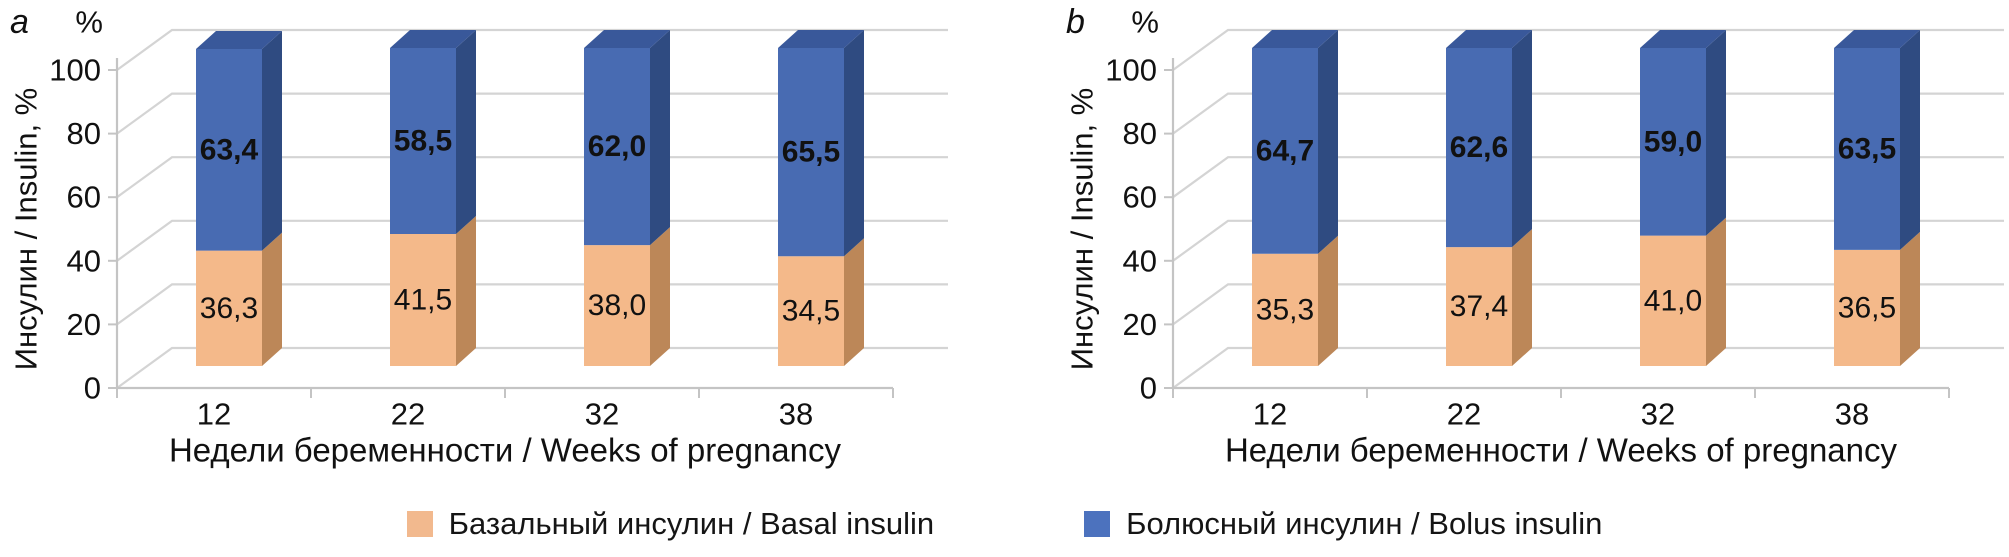  I want to click on bar-bolus-value-label: 63,5, so click(1867, 148).